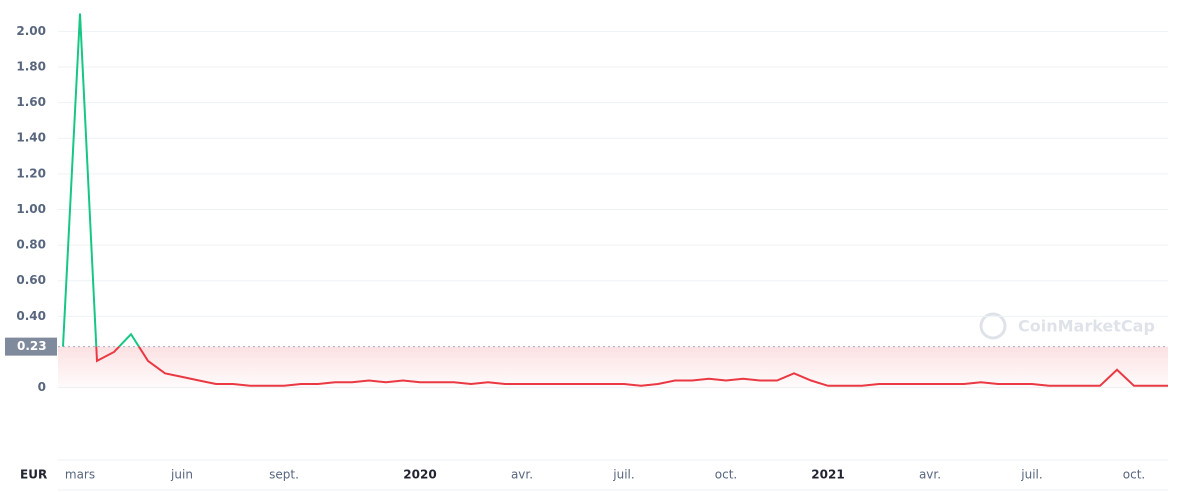 This screenshot has width=1190, height=493. I want to click on x-tick-label: juin, so click(181, 475).